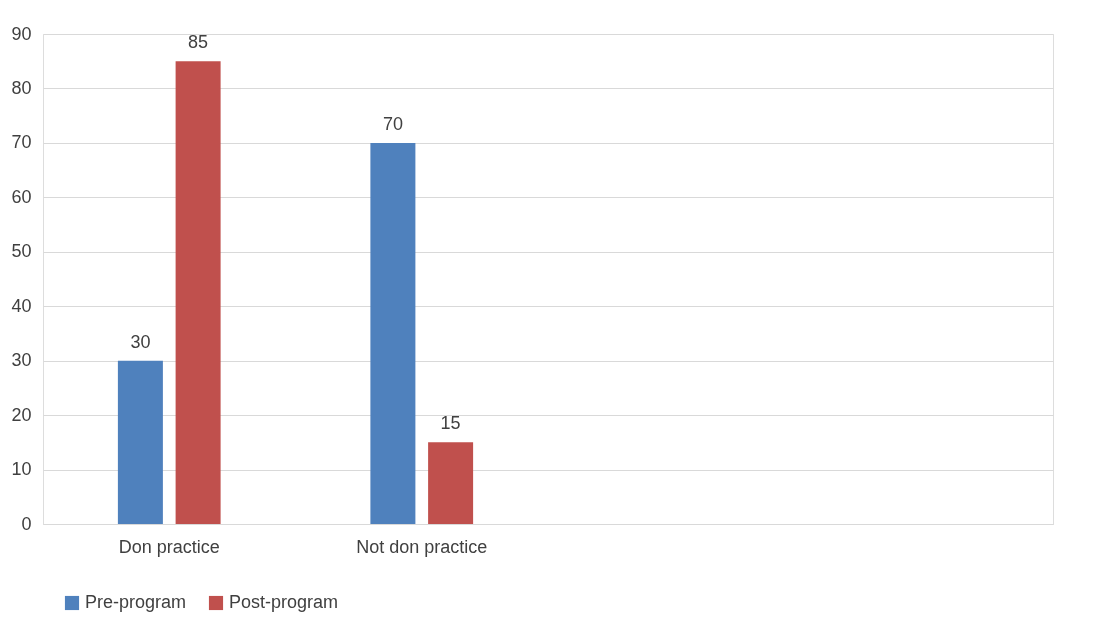 This screenshot has height=644, width=1101. What do you see at coordinates (21, 360) in the screenshot?
I see `y-tick-label: 30` at bounding box center [21, 360].